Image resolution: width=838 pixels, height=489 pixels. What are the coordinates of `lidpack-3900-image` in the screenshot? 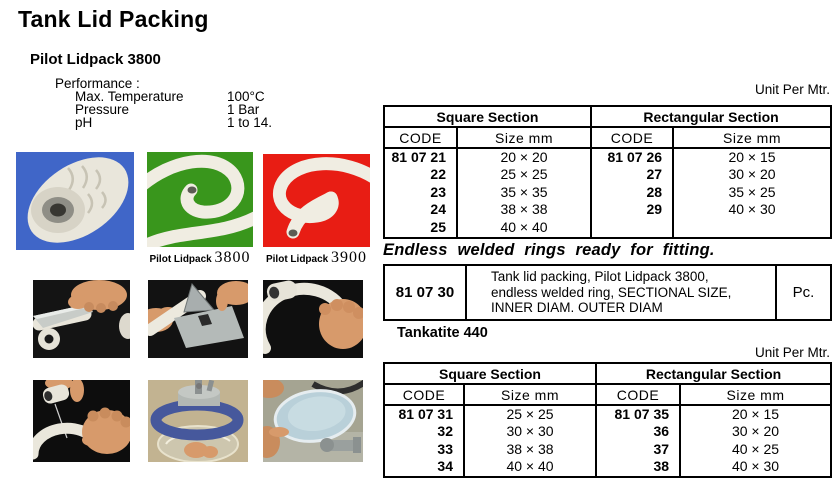 It's located at (316, 200).